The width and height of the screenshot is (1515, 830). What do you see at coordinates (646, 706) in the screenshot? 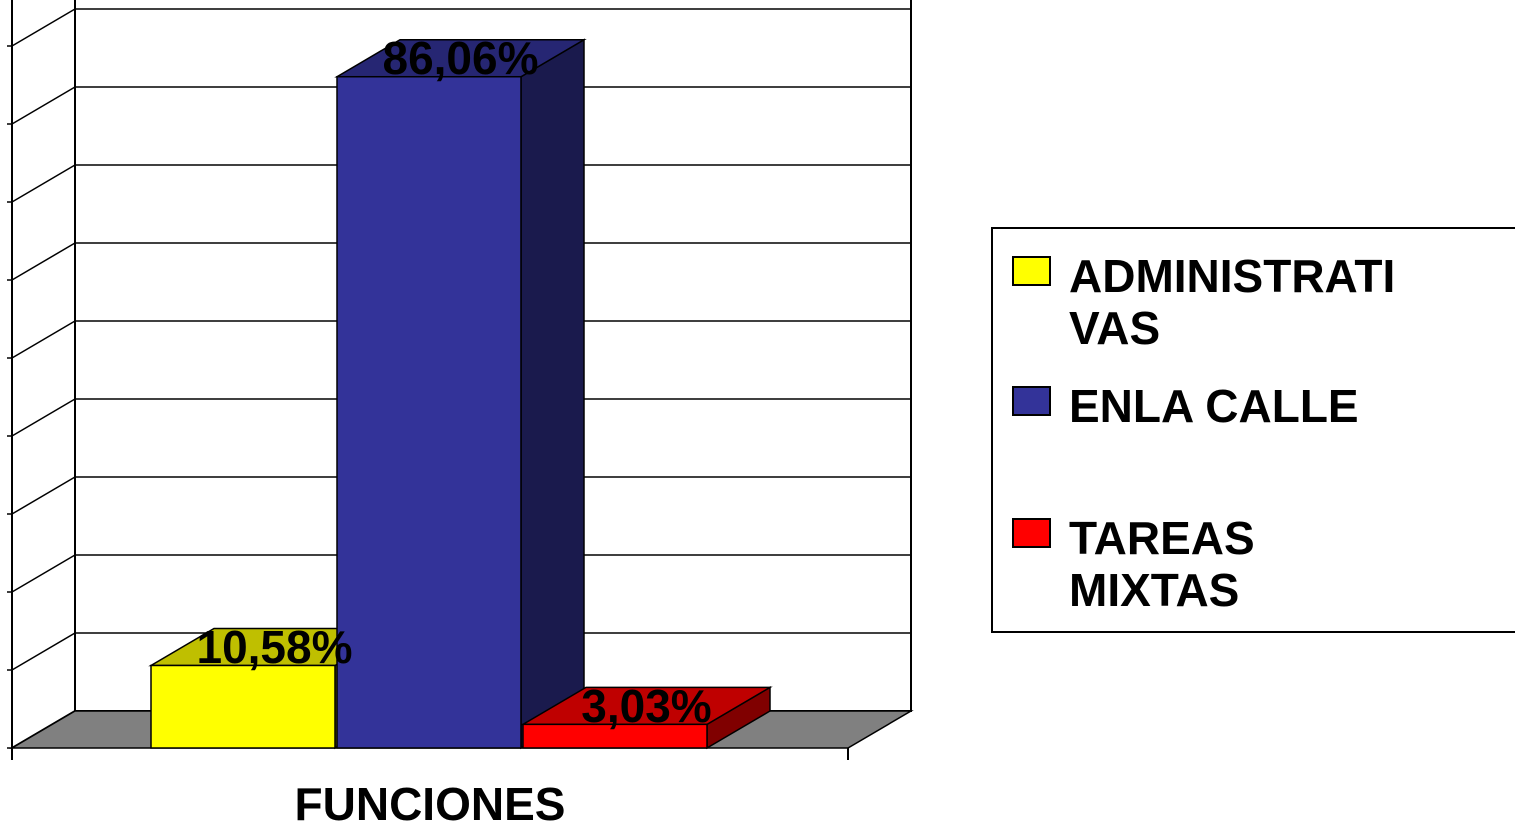
I see `data-label: 3,03%` at bounding box center [646, 706].